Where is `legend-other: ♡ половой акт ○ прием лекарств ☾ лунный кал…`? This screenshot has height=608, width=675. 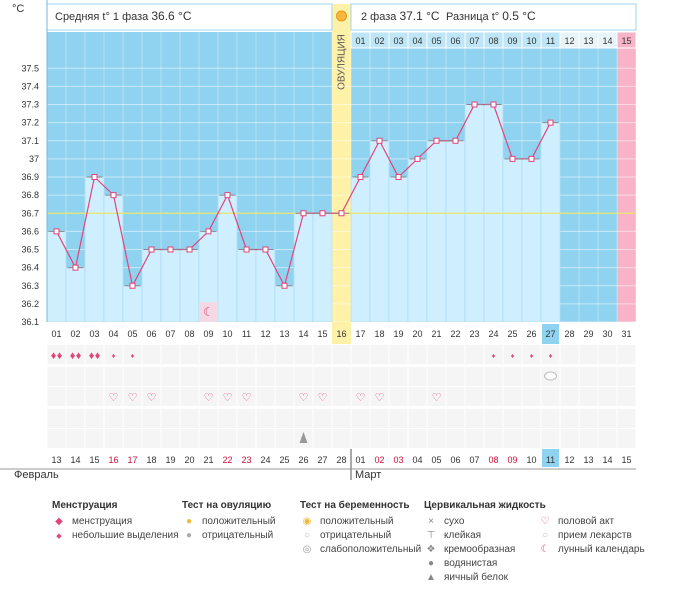
legend-other: ♡ половой акт ○ прием лекарств ☾ лунный кал… is located at coordinates (591, 536).